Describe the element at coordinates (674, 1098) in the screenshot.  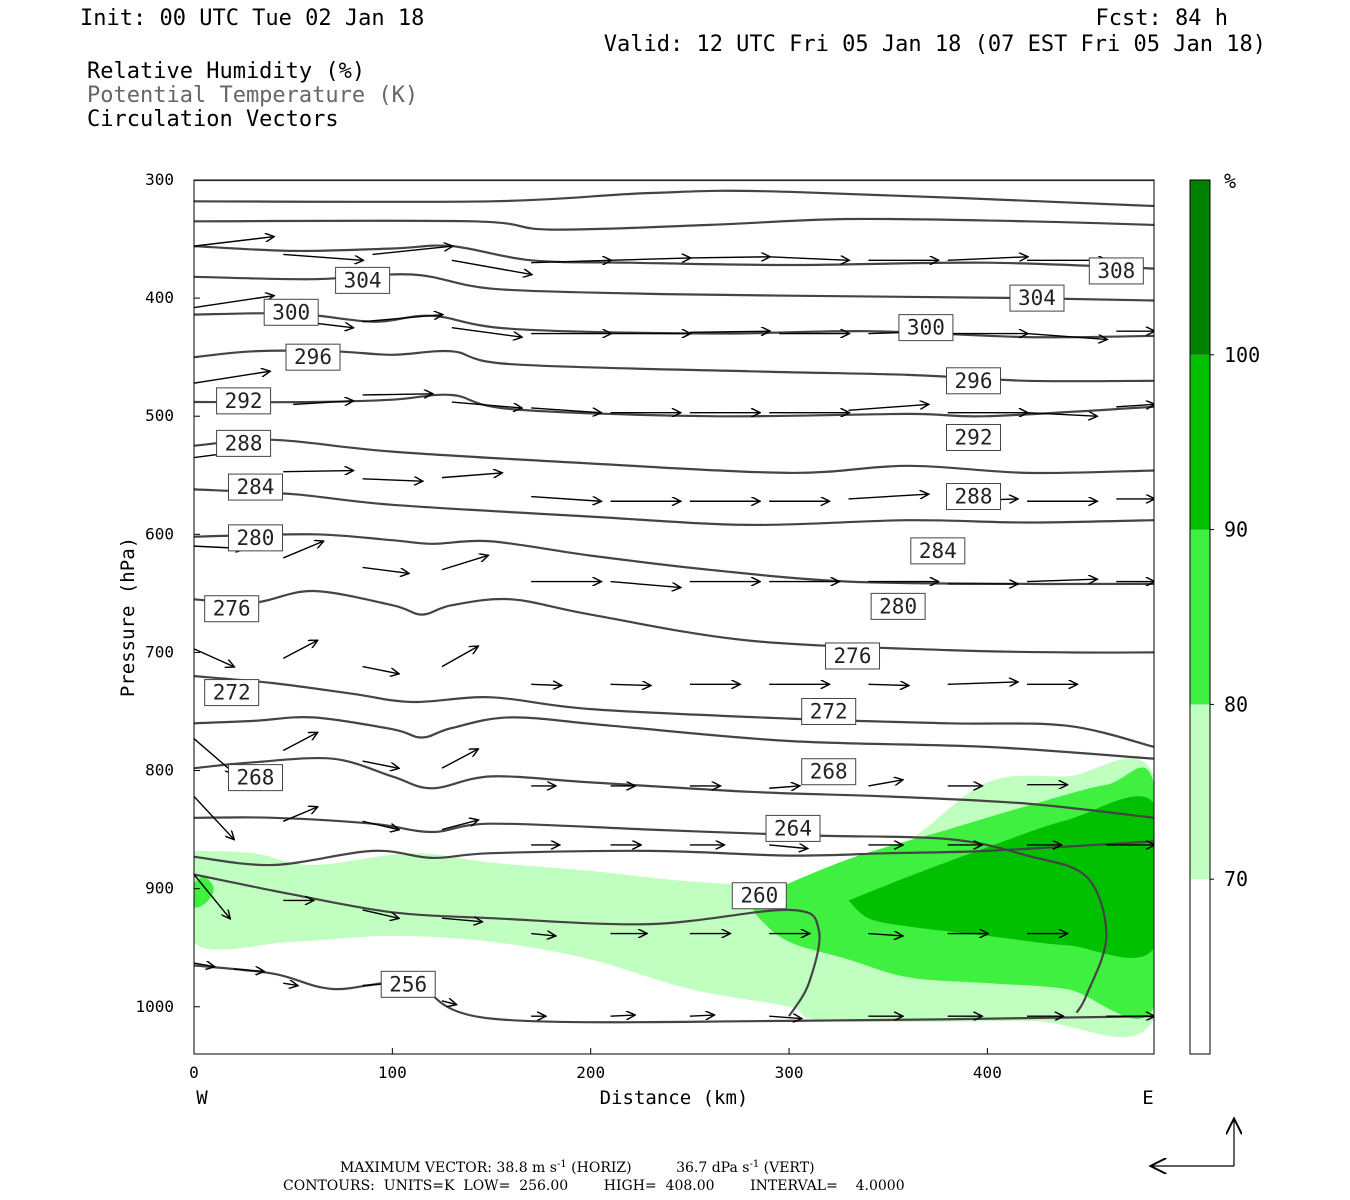
I see `x-axis-label: Distance (km)` at that location.